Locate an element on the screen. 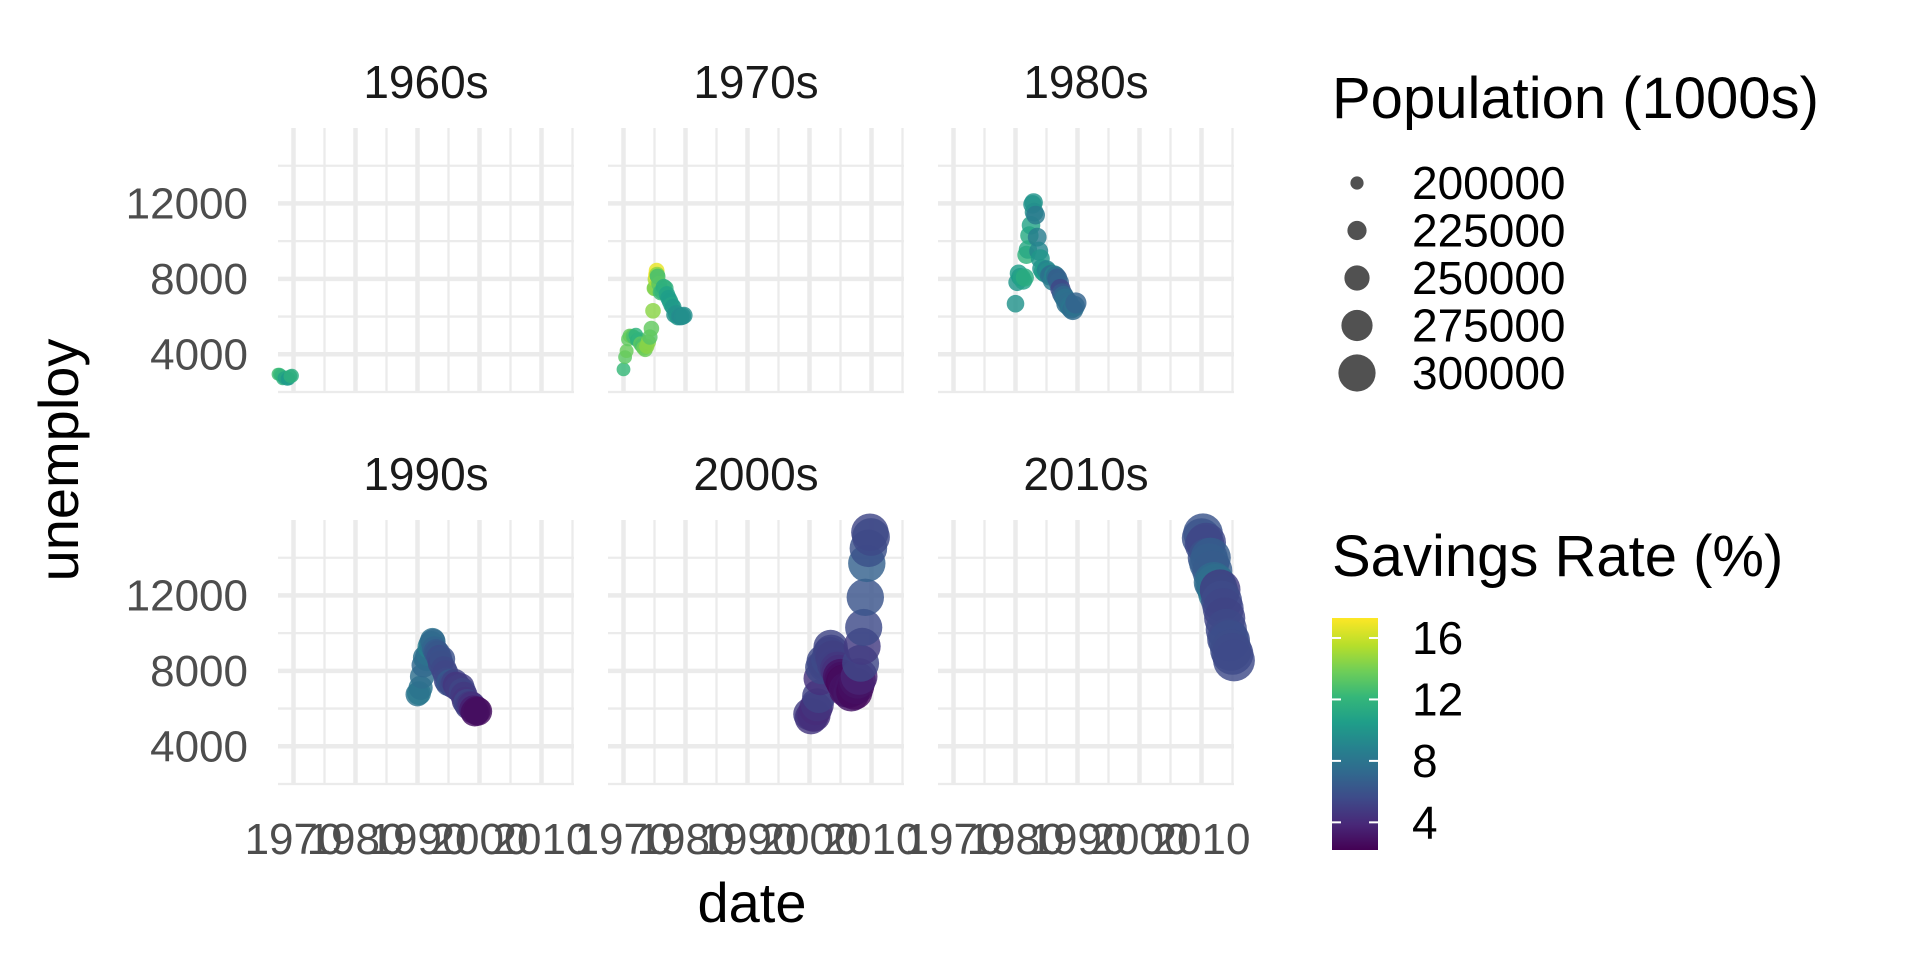  facet-strip-label: 2010s is located at coordinates (1085, 474).